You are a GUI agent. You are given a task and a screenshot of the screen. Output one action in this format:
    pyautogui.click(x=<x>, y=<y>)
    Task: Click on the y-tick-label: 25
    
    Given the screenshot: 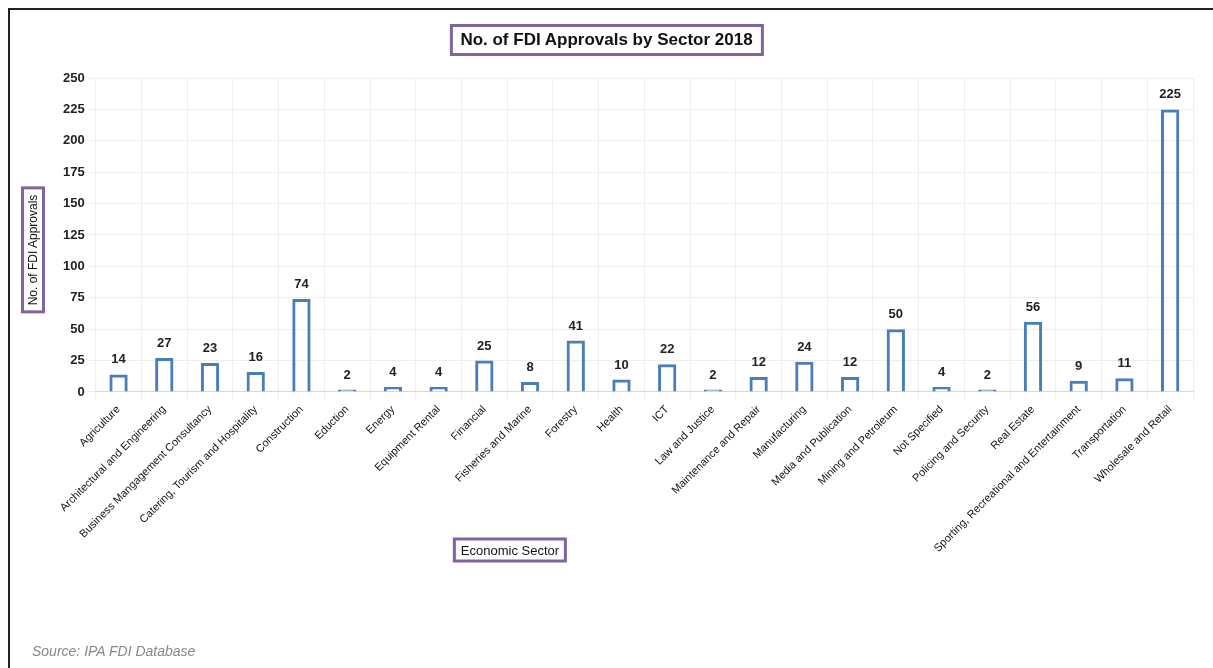 What is the action you would take?
    pyautogui.click(x=77, y=360)
    